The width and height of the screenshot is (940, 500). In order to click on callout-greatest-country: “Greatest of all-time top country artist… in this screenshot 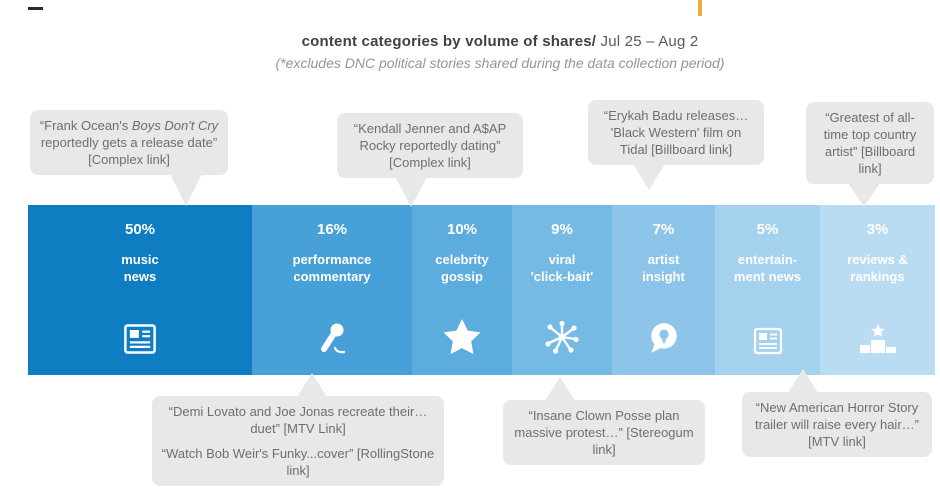, I will do `click(870, 154)`.